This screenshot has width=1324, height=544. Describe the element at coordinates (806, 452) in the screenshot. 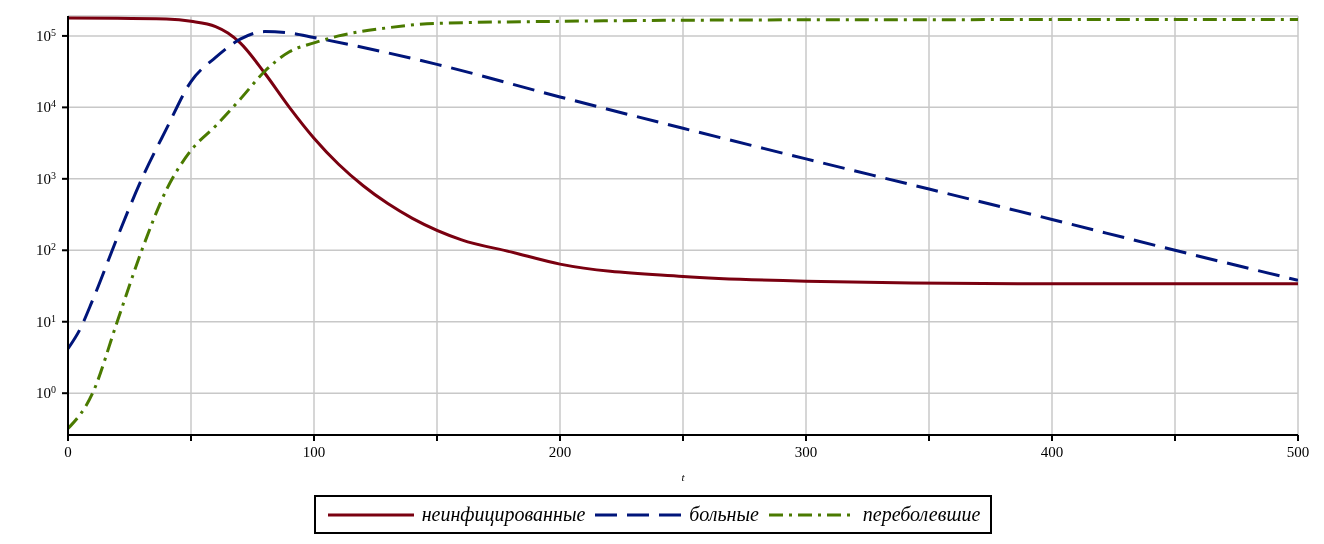

I see `x-tick-label: 300` at that location.